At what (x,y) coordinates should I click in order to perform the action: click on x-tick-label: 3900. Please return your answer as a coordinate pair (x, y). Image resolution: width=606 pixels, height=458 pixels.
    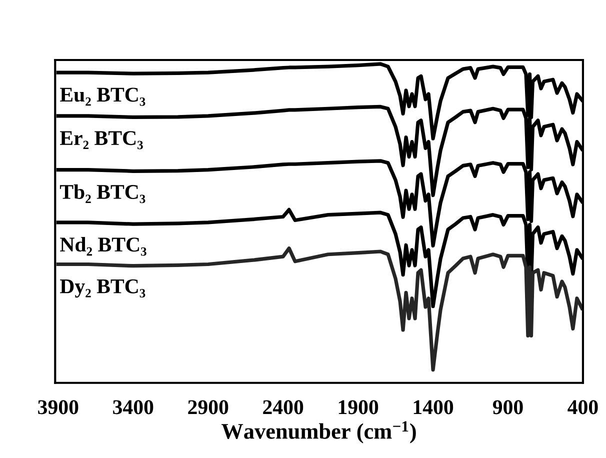
    Looking at the image, I should click on (58, 407).